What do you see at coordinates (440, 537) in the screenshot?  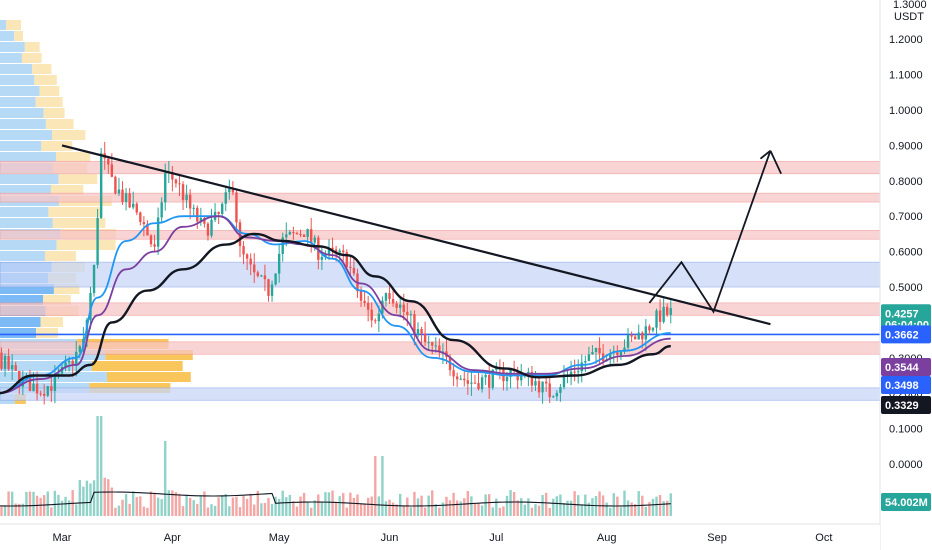 I see `x-axis-panel` at bounding box center [440, 537].